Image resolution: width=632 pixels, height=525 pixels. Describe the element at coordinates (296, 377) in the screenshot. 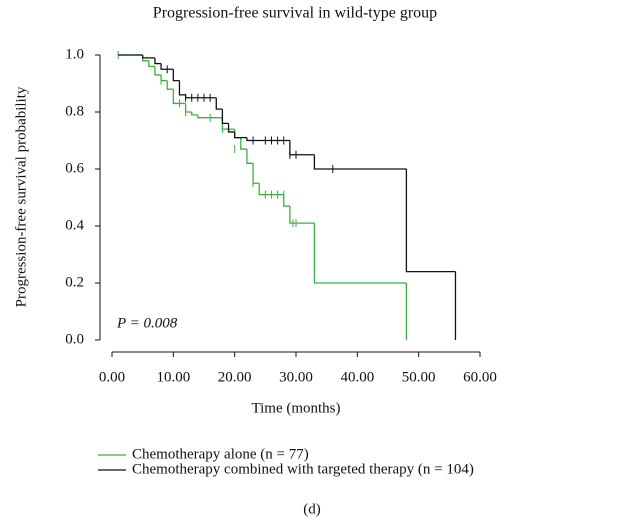

I see `x-tick-label: 30.00` at that location.